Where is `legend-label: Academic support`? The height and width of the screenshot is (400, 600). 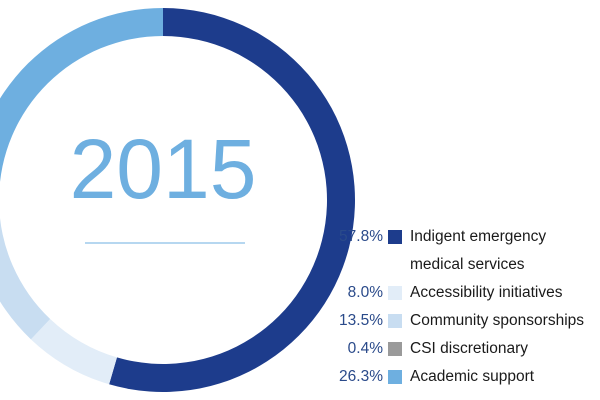 legend-label: Academic support is located at coordinates (472, 376).